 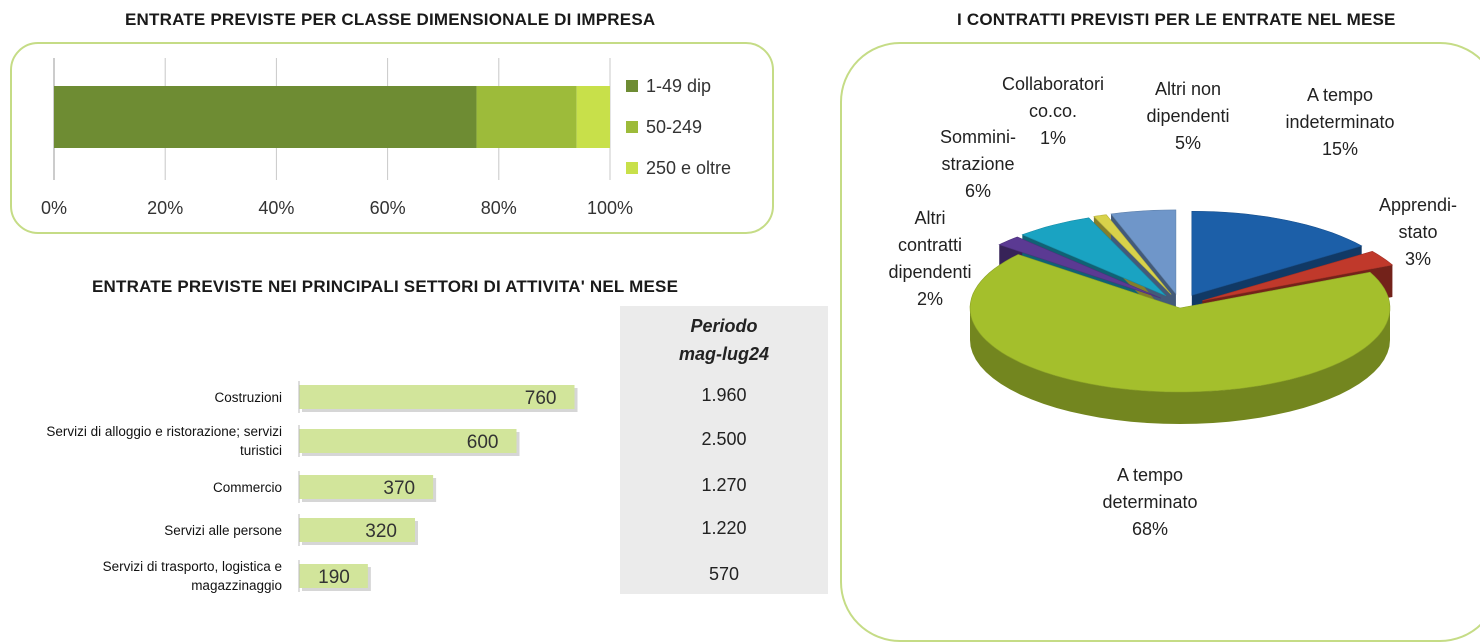 What do you see at coordinates (1298, 275) in the screenshot?
I see `pie-slice-apprendistato` at bounding box center [1298, 275].